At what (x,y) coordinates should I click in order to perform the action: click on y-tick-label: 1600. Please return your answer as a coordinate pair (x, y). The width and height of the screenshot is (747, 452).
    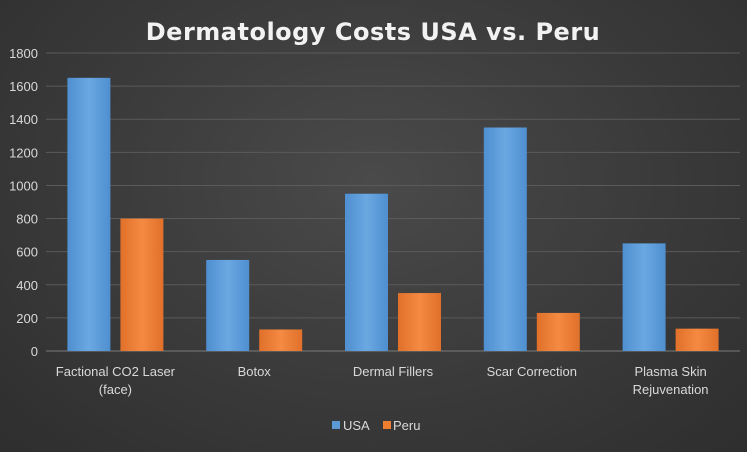
    Looking at the image, I should click on (23, 86).